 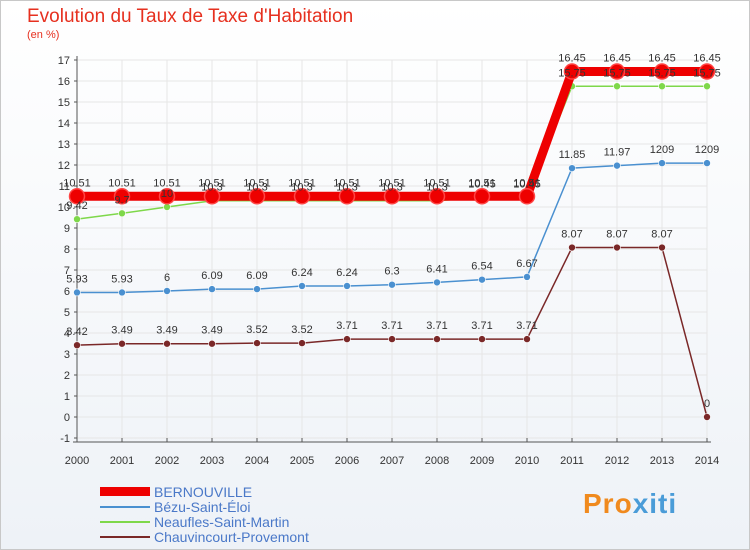 What do you see at coordinates (67, 313) in the screenshot?
I see `y-tick-label: 5` at bounding box center [67, 313].